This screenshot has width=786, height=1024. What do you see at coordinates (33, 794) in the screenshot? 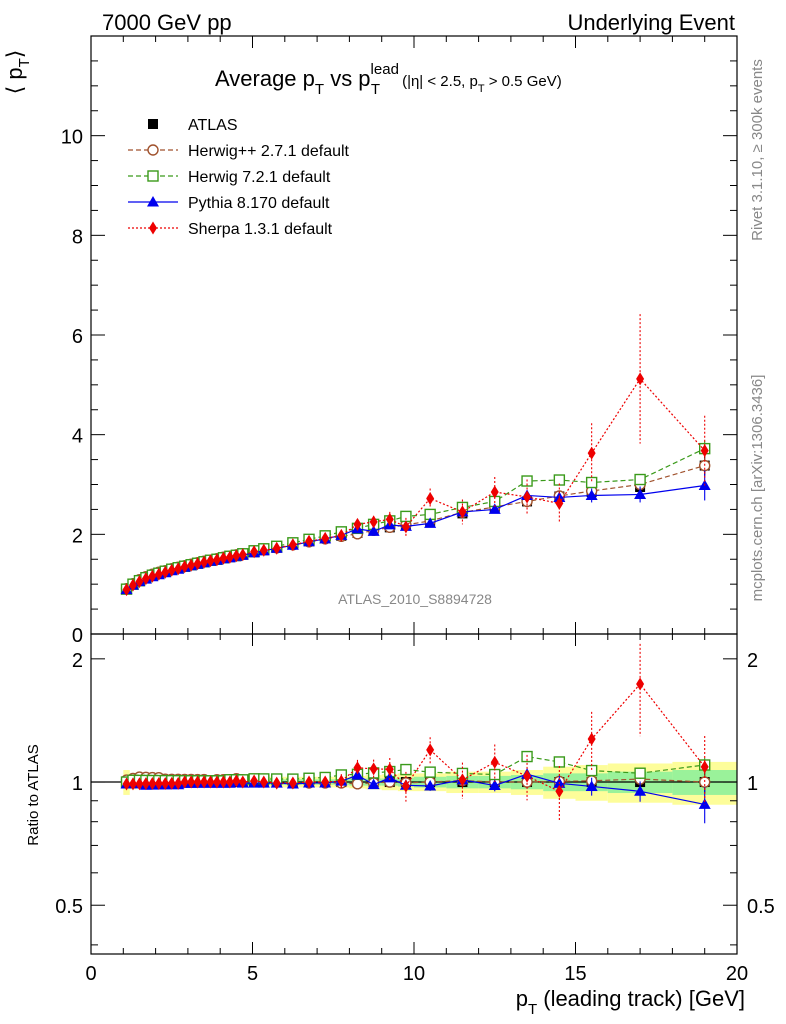
I see `ratio-y-axis-label: Ratio to ATLAS` at bounding box center [33, 794].